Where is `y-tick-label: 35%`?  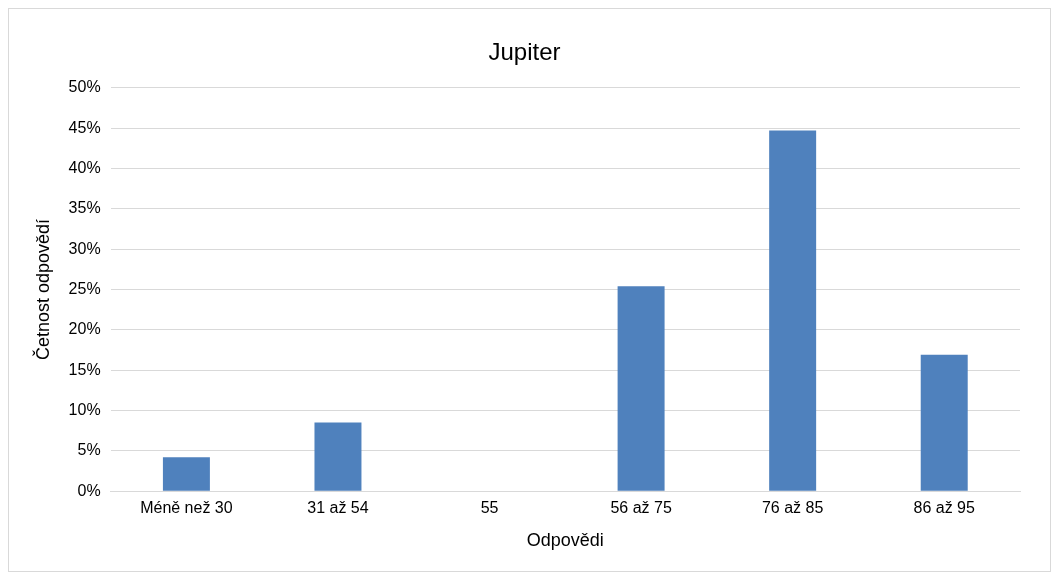
y-tick-label: 35% is located at coordinates (84, 208).